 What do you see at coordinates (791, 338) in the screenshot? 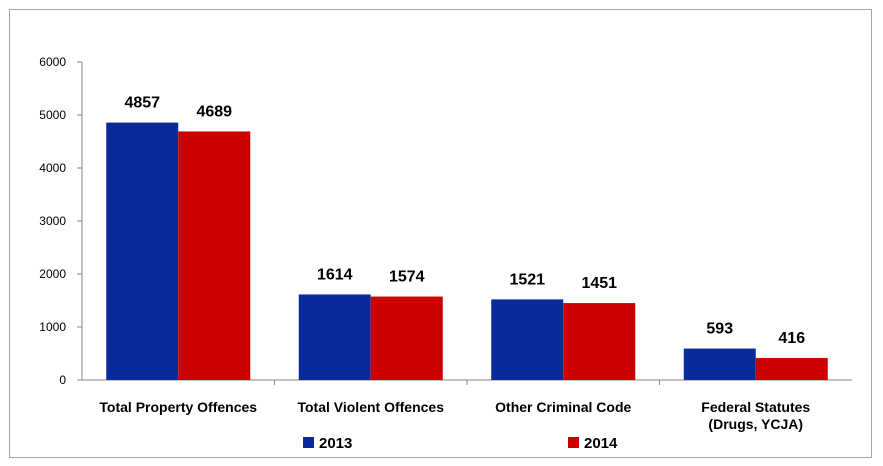
I see `data-label: 416` at bounding box center [791, 338].